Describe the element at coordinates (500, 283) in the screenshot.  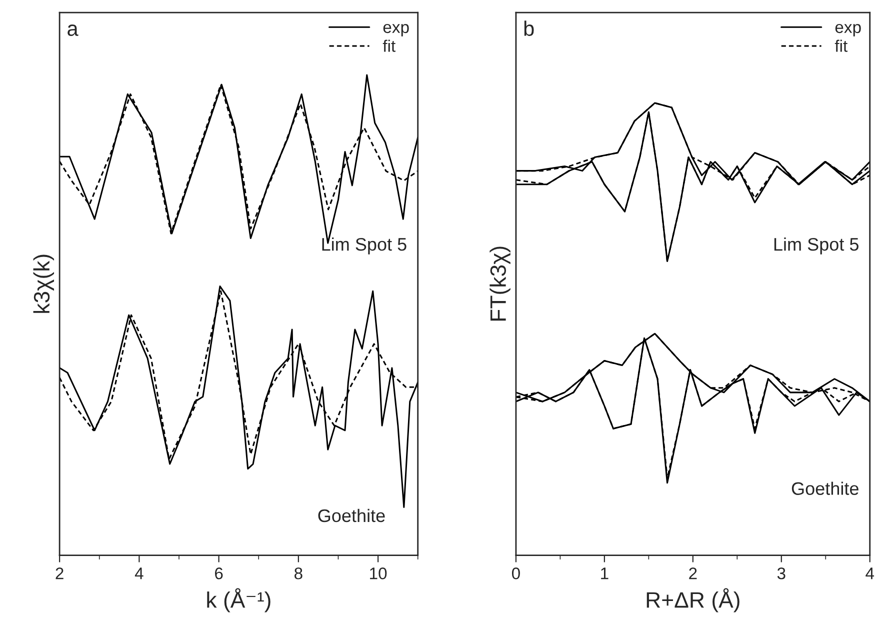
I see `y-axis-title: FT(k3χ)` at that location.